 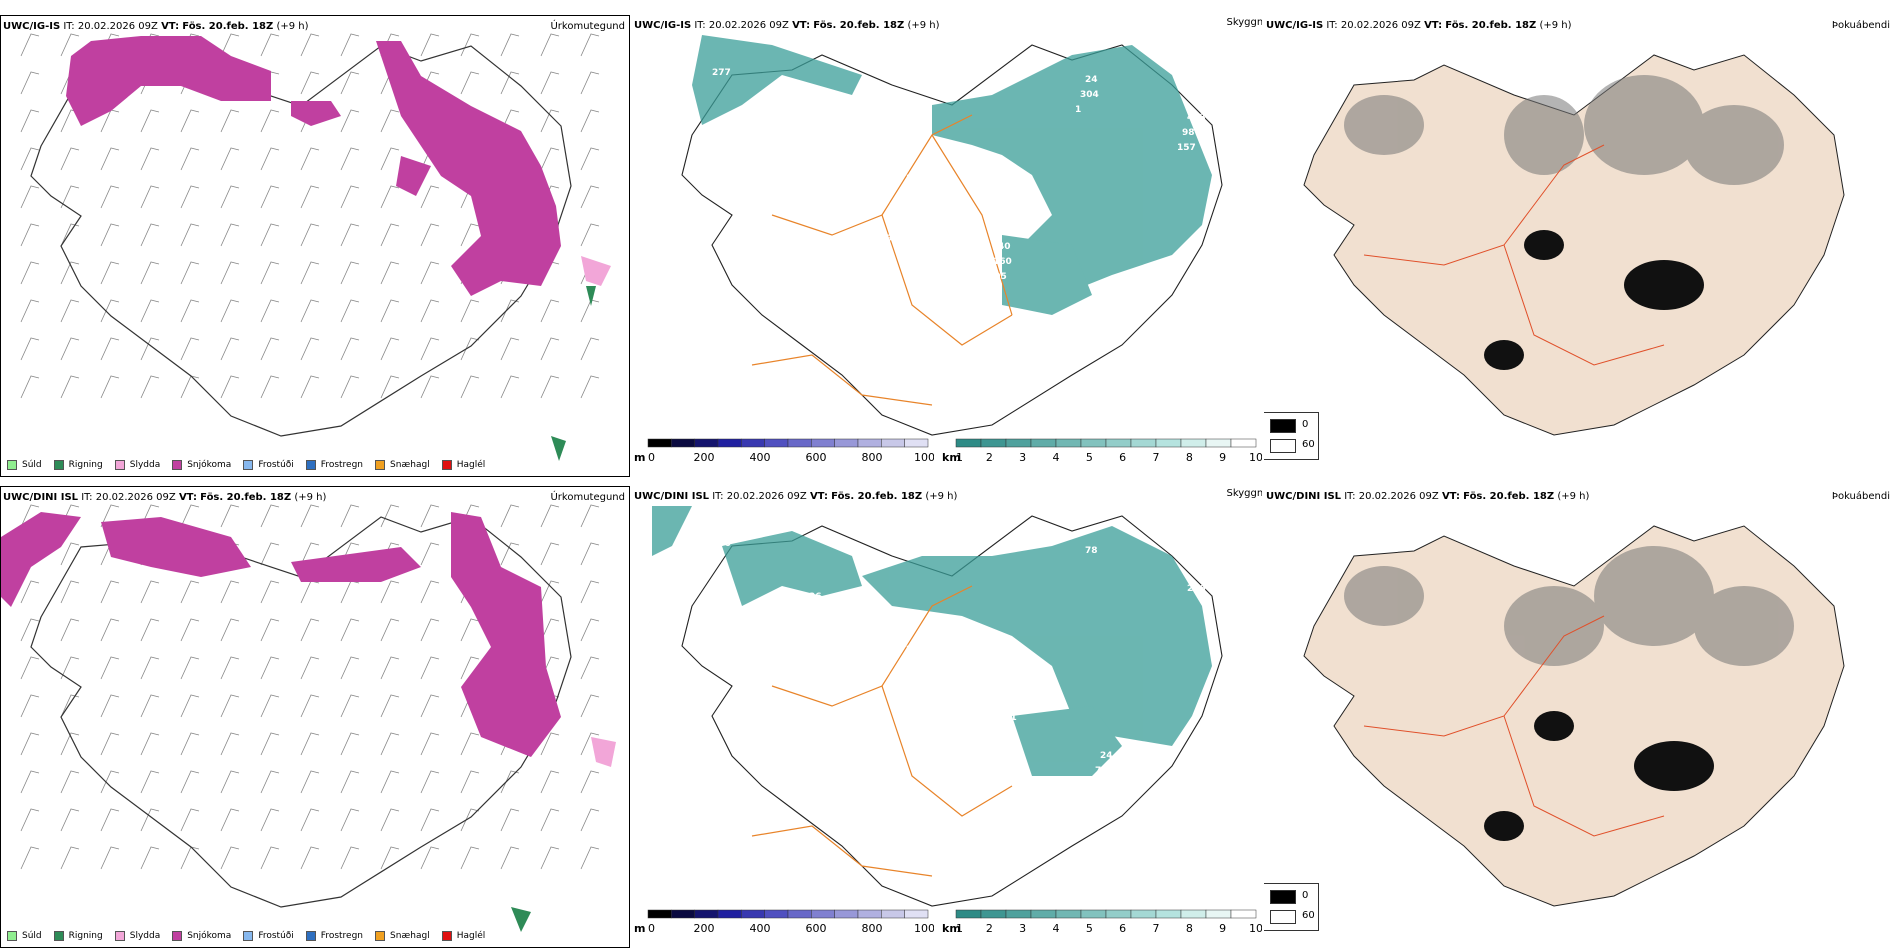 What do you see at coordinates (471, 465) in the screenshot?
I see `legend-label: Haglél` at bounding box center [471, 465].